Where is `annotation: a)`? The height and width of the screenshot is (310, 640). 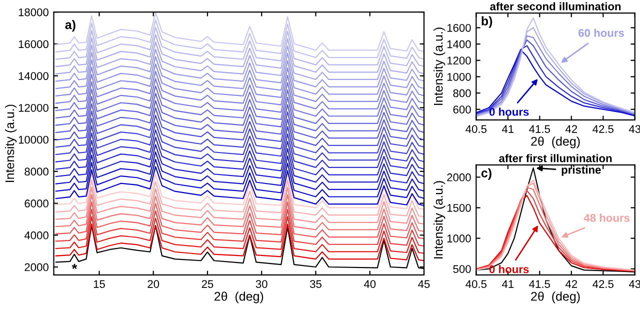 annotation: a) is located at coordinates (70, 26).